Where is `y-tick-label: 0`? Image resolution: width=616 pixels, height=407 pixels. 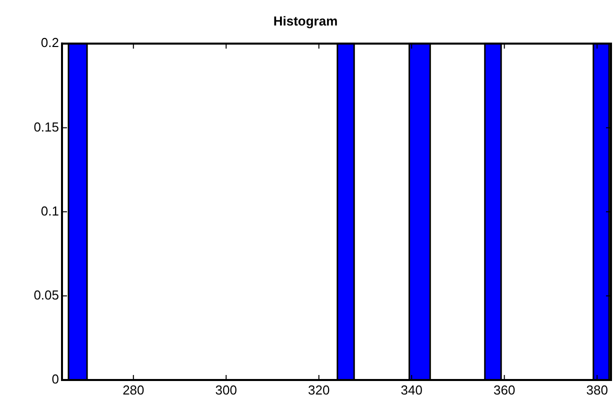
y-tick-label: 0 is located at coordinates (55, 379).